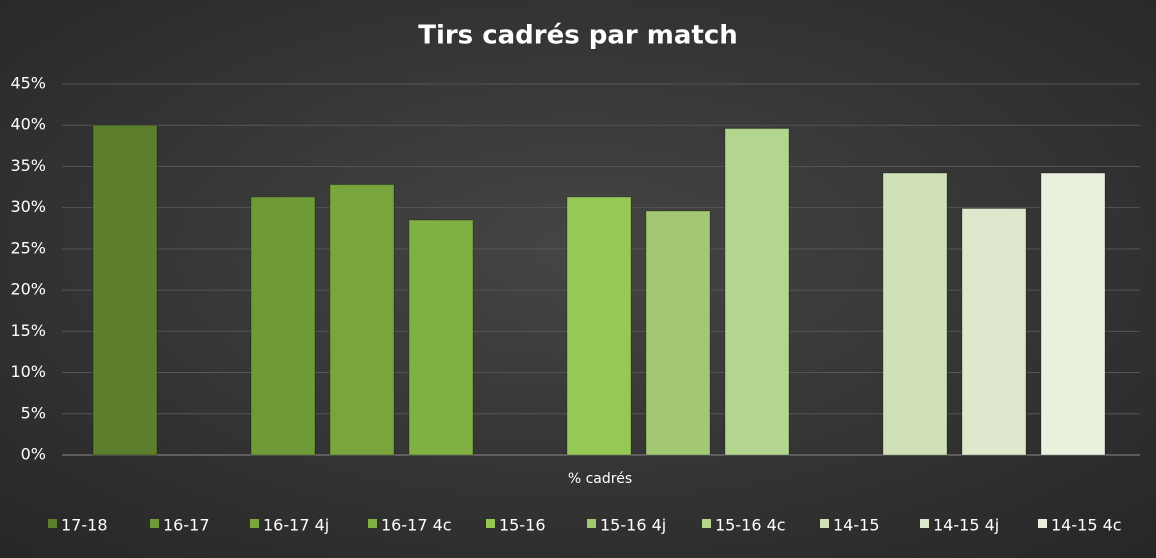  What do you see at coordinates (84, 525) in the screenshot?
I see `legend-label: 17-18` at bounding box center [84, 525].